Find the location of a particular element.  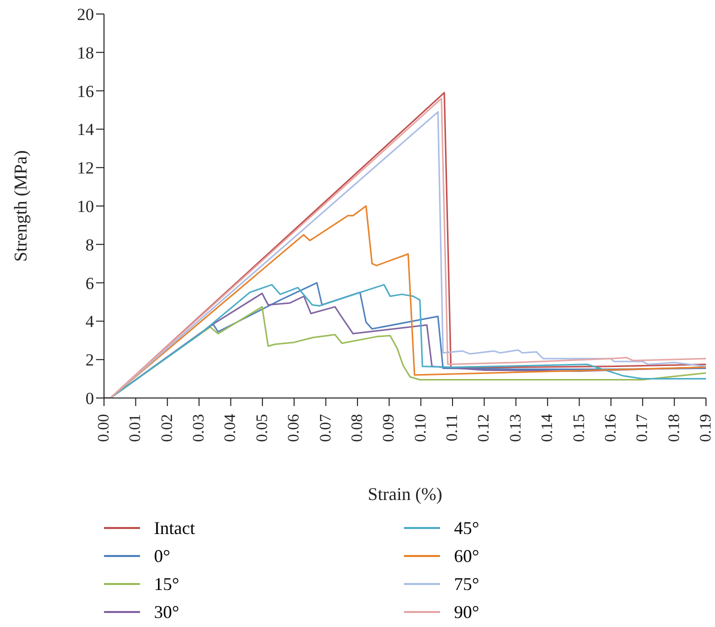

x-tick-label: 0.11 is located at coordinates (453, 428).